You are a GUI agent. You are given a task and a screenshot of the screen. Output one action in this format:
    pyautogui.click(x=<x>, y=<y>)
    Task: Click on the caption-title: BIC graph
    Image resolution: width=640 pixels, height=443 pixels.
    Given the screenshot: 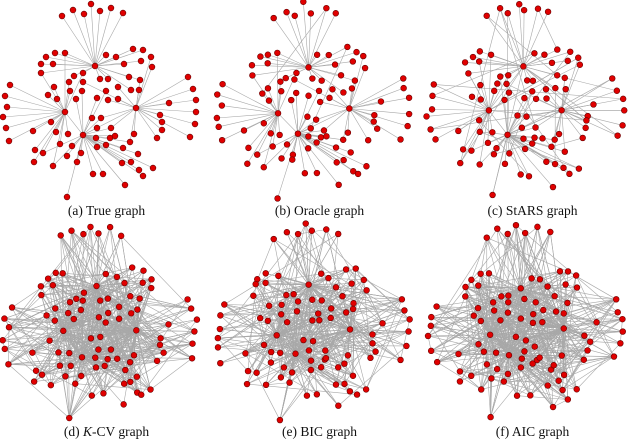 What is the action you would take?
    pyautogui.click(x=328, y=431)
    